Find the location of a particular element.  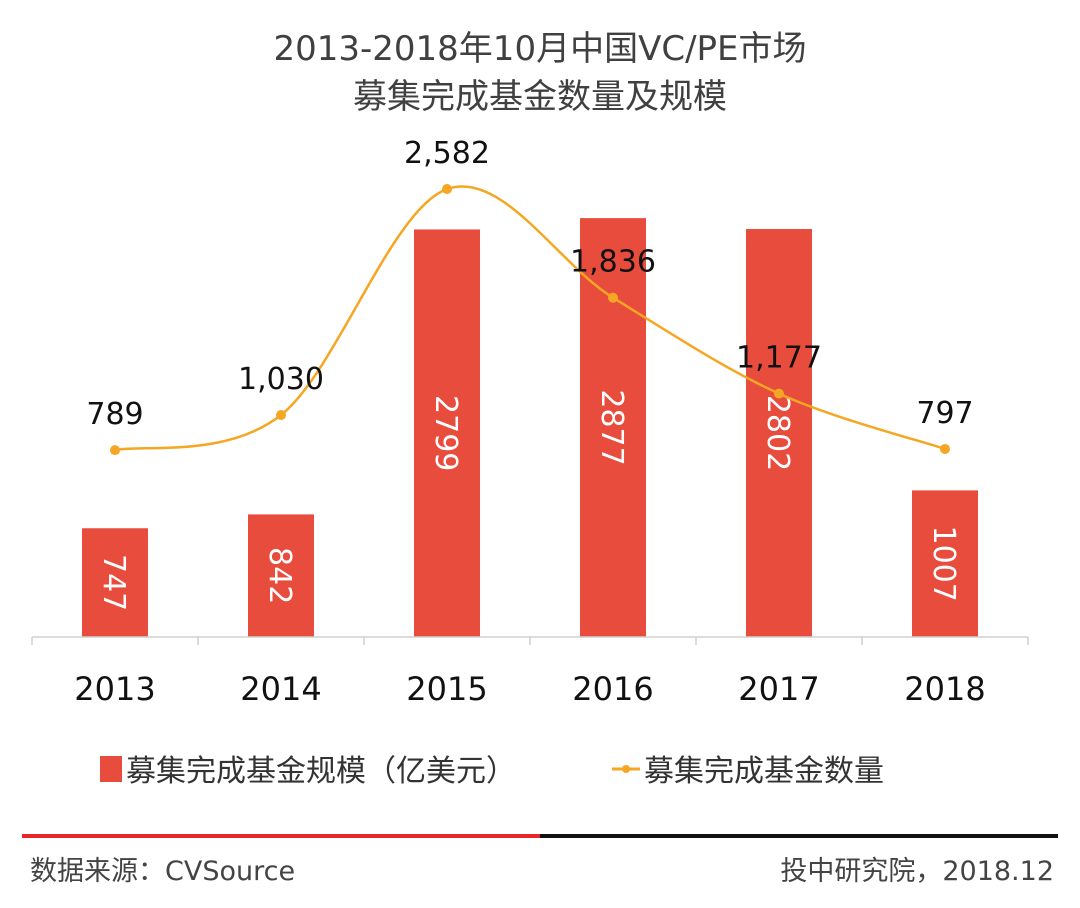

bar-2015 is located at coordinates (447, 433).